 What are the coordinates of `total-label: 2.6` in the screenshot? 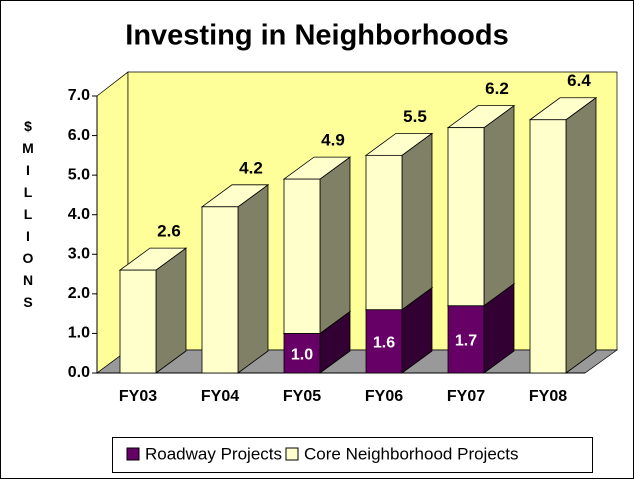 It's located at (169, 231).